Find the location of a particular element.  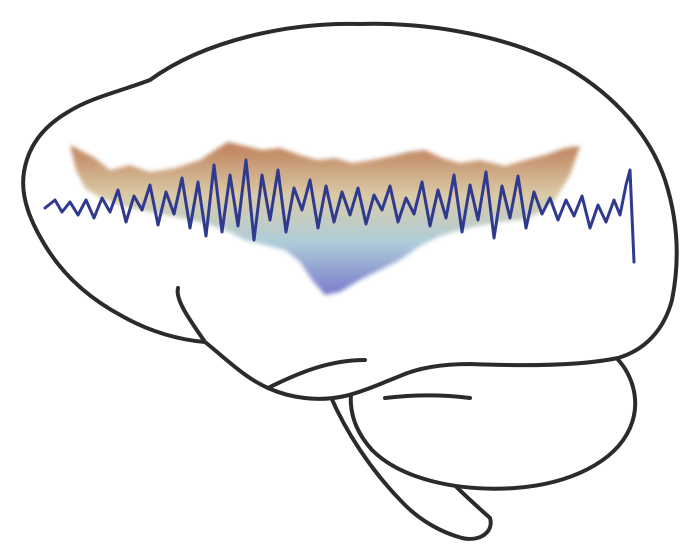

temporal-lobe-line is located at coordinates (191, 315).